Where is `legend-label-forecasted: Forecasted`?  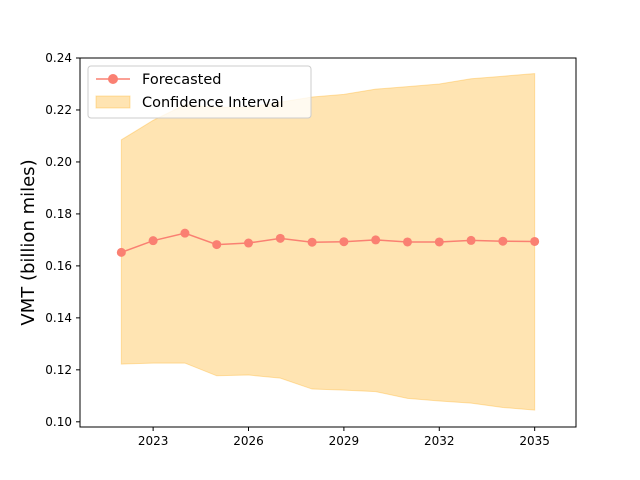
legend-label-forecasted: Forecasted is located at coordinates (181, 80).